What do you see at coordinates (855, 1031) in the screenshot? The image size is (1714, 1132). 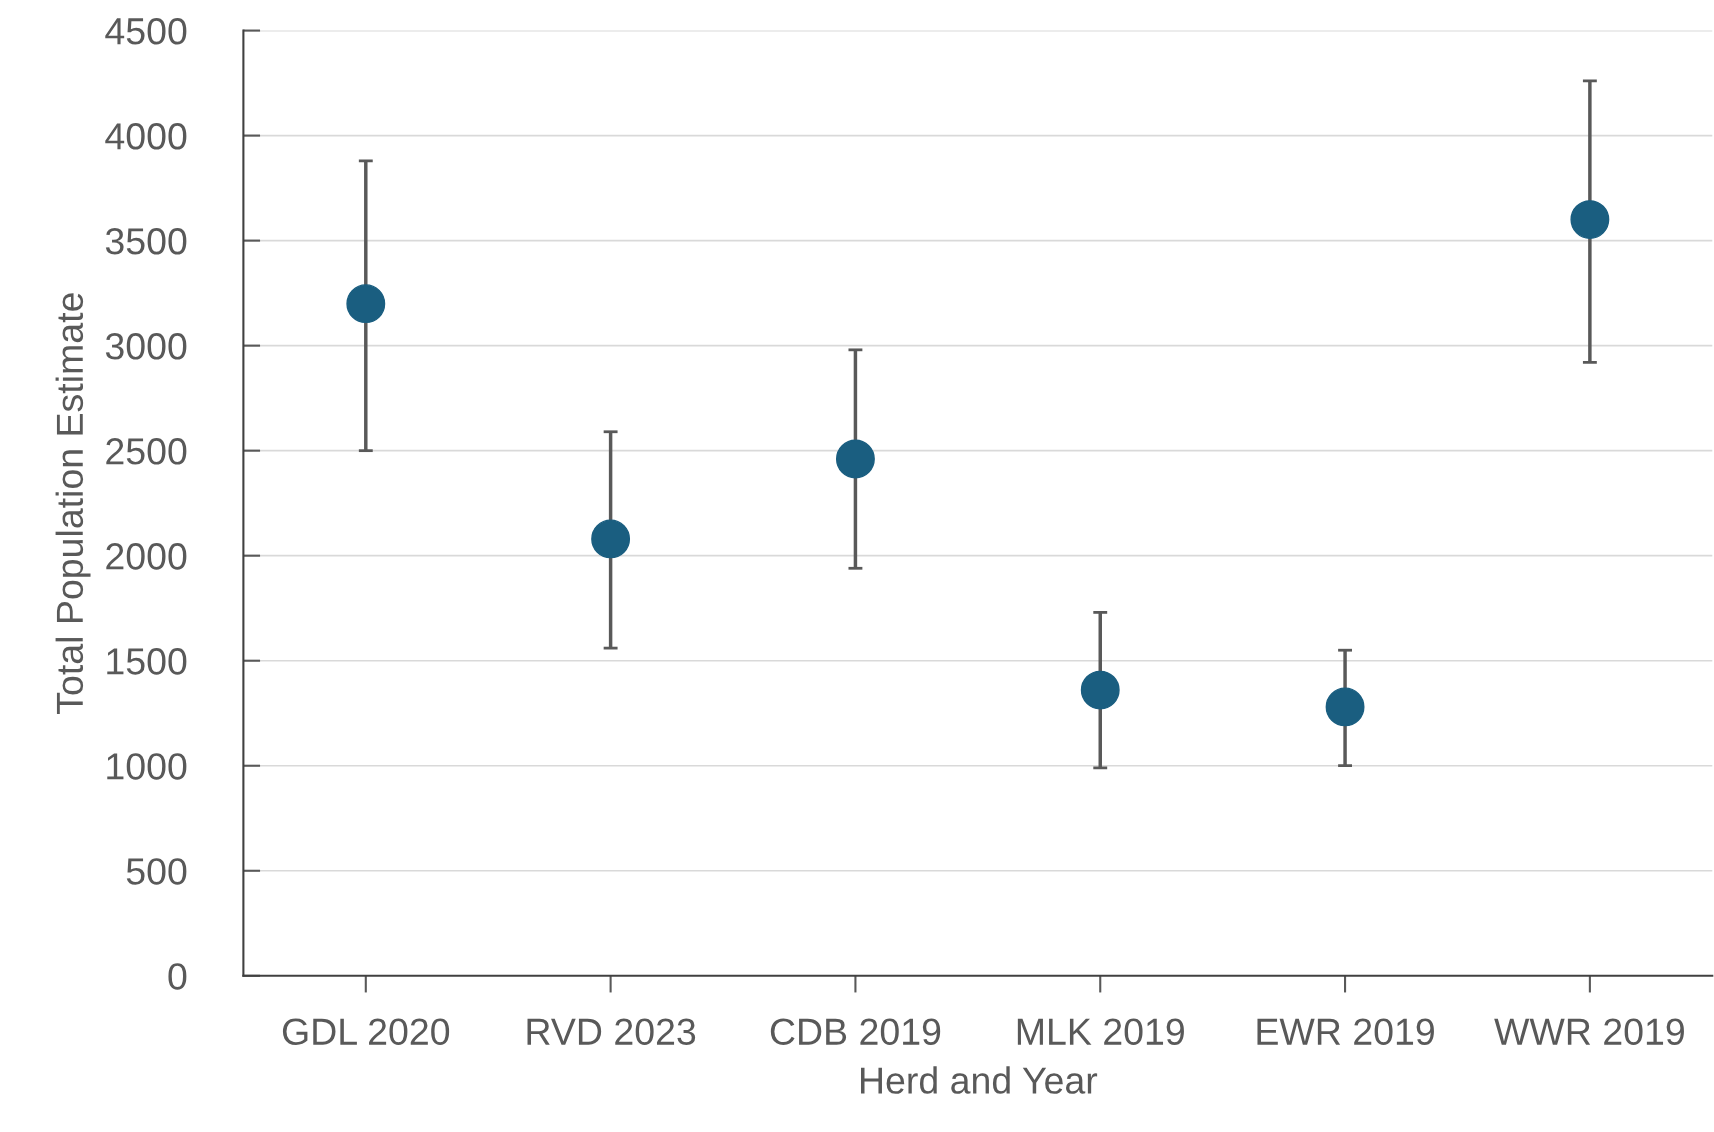 I see `x-tick-label: CDB 2019` at bounding box center [855, 1031].